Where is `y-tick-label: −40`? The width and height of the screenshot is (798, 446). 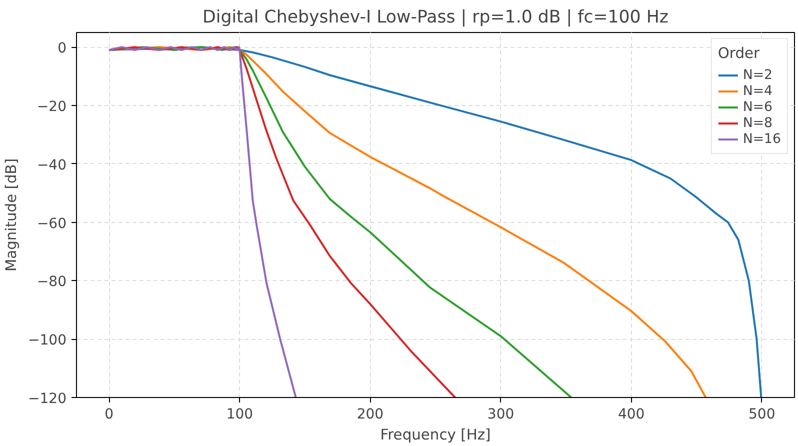 y-tick-label: −40 is located at coordinates (51, 165).